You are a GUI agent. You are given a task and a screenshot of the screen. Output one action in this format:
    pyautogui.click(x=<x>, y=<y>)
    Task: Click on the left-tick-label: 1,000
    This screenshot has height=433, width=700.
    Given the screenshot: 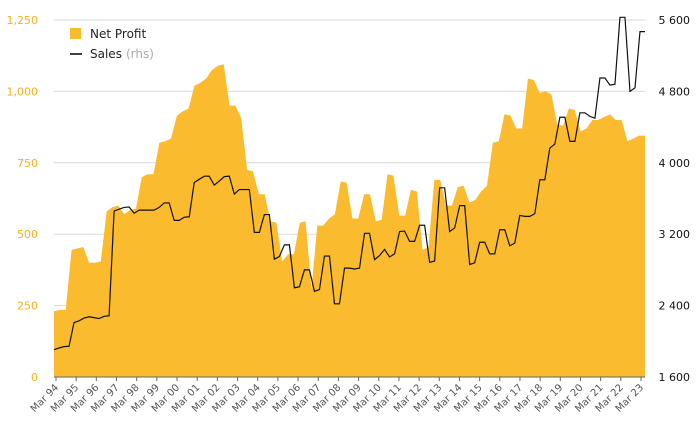 What is the action you would take?
    pyautogui.click(x=23, y=91)
    